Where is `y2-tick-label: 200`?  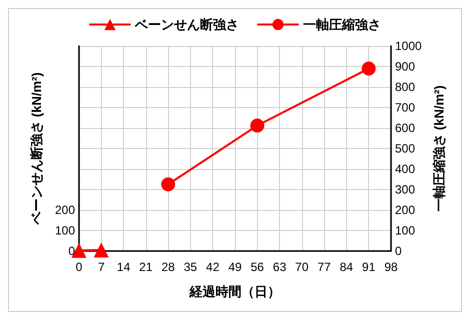 y2-tick-label: 200 is located at coordinates (405, 210).